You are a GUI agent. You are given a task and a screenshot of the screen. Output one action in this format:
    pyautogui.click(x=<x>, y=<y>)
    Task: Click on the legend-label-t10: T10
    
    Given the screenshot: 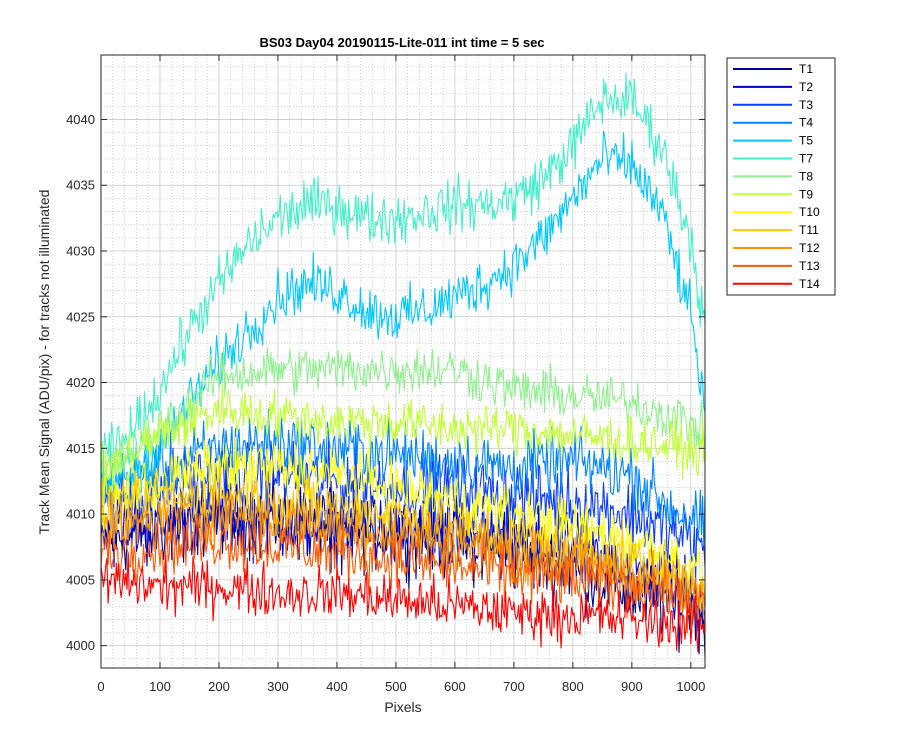 What is the action you would take?
    pyautogui.click(x=809, y=212)
    